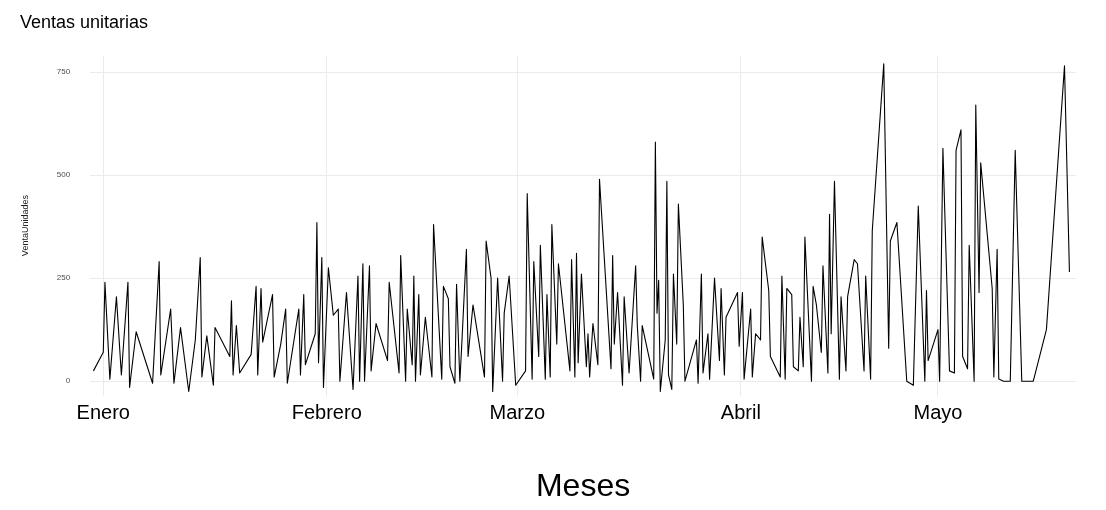  Describe the element at coordinates (24, 225) in the screenshot. I see `y-axis-title: VentaUnidades` at that location.